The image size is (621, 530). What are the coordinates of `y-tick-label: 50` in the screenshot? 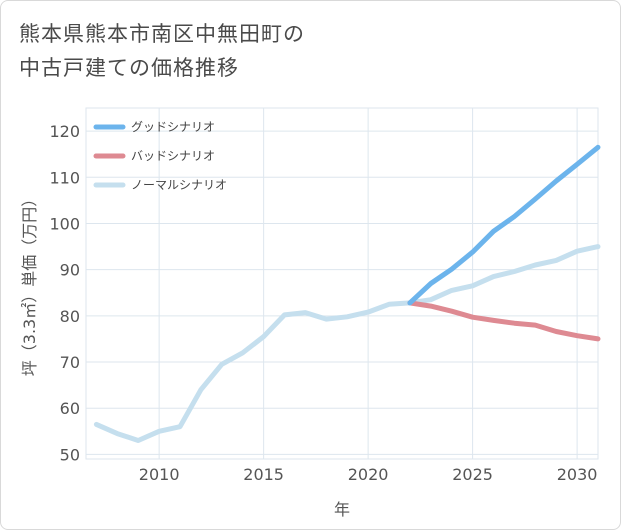 It's located at (70, 454).